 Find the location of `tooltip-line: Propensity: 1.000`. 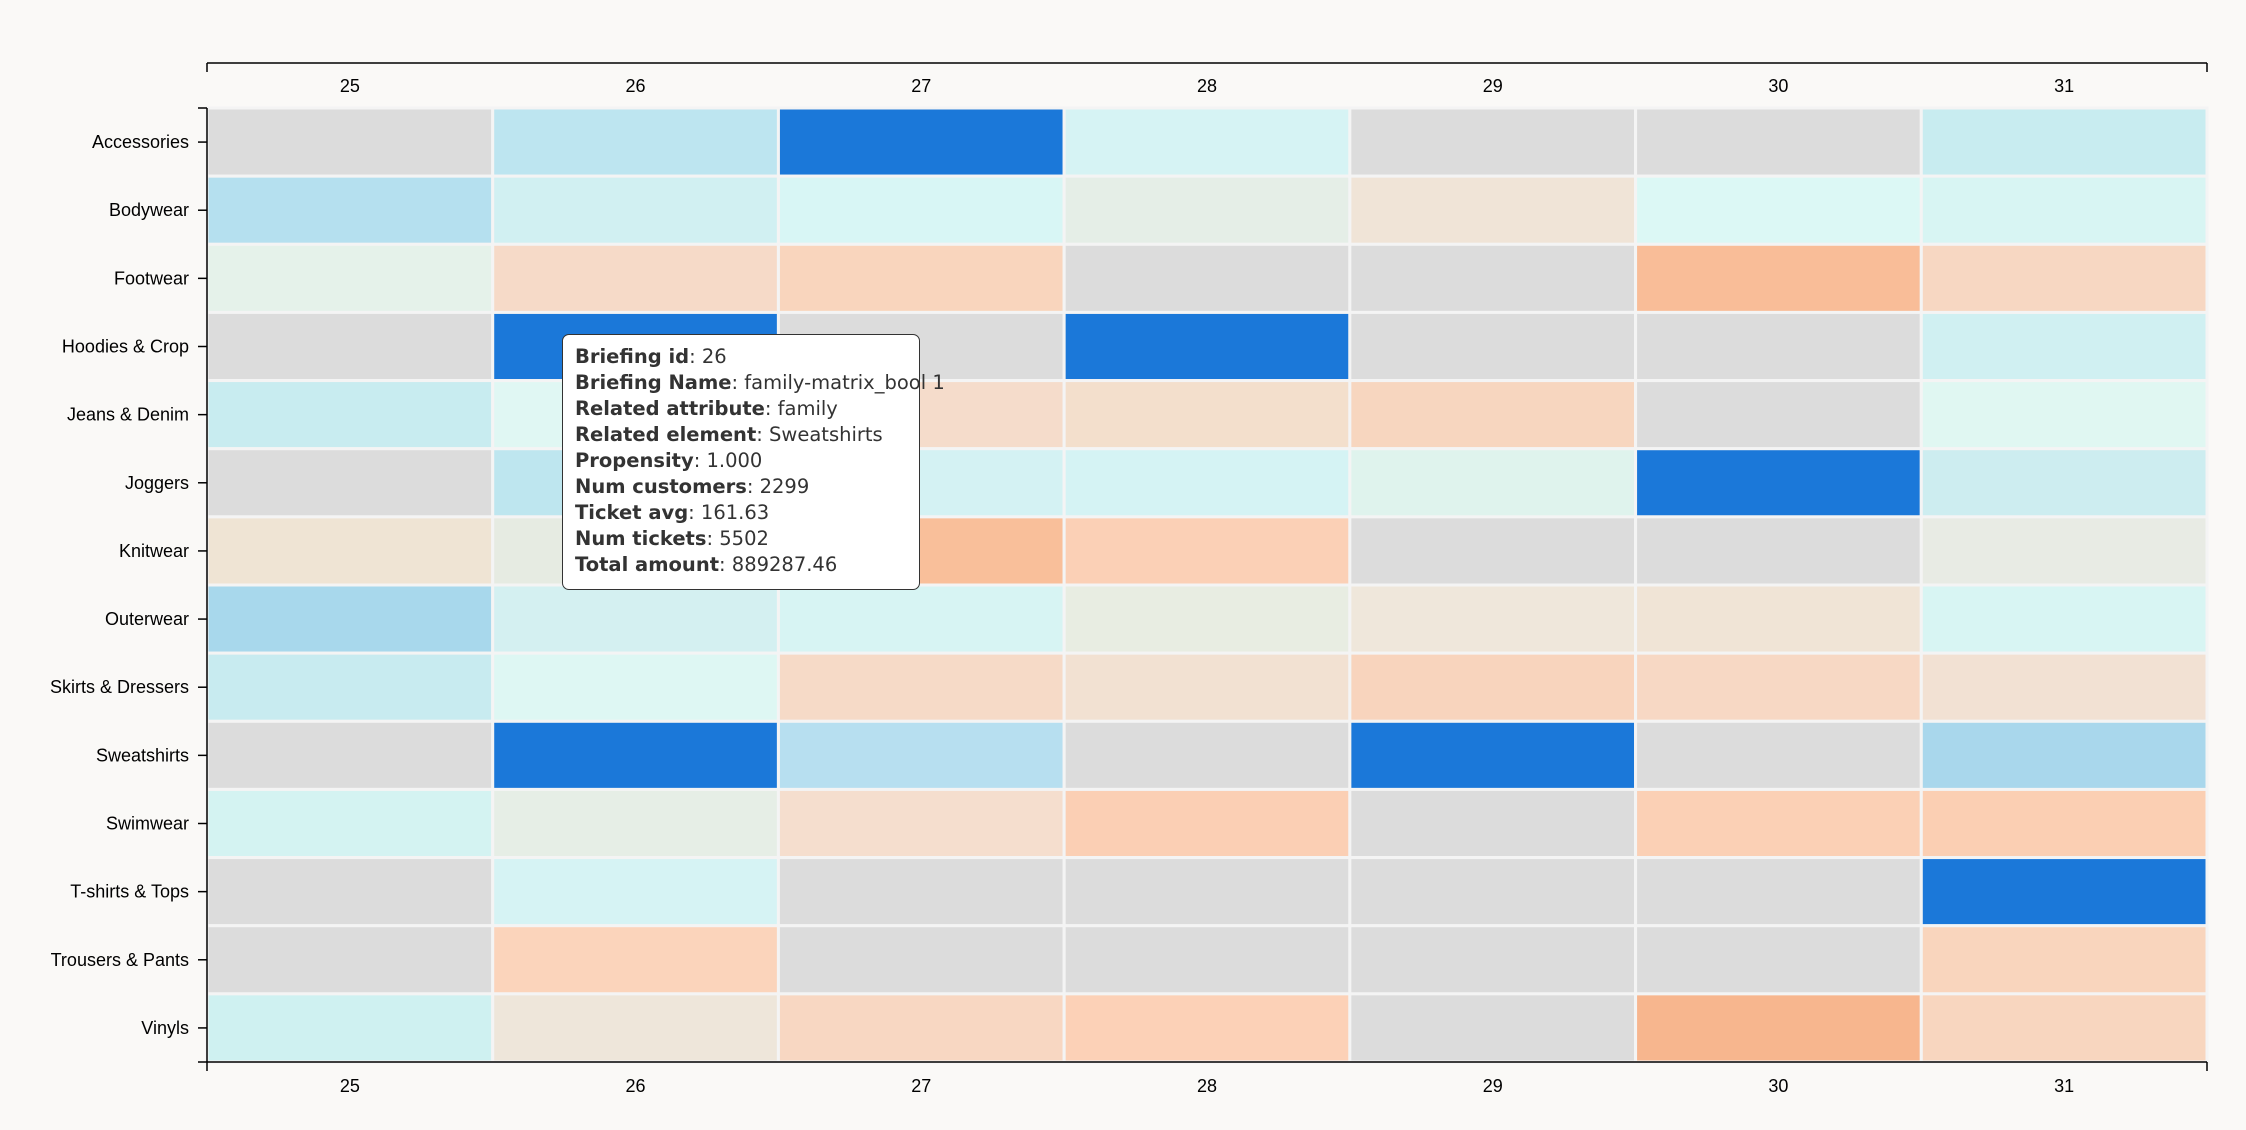

tooltip-line: Propensity: 1.000 is located at coordinates (669, 460).